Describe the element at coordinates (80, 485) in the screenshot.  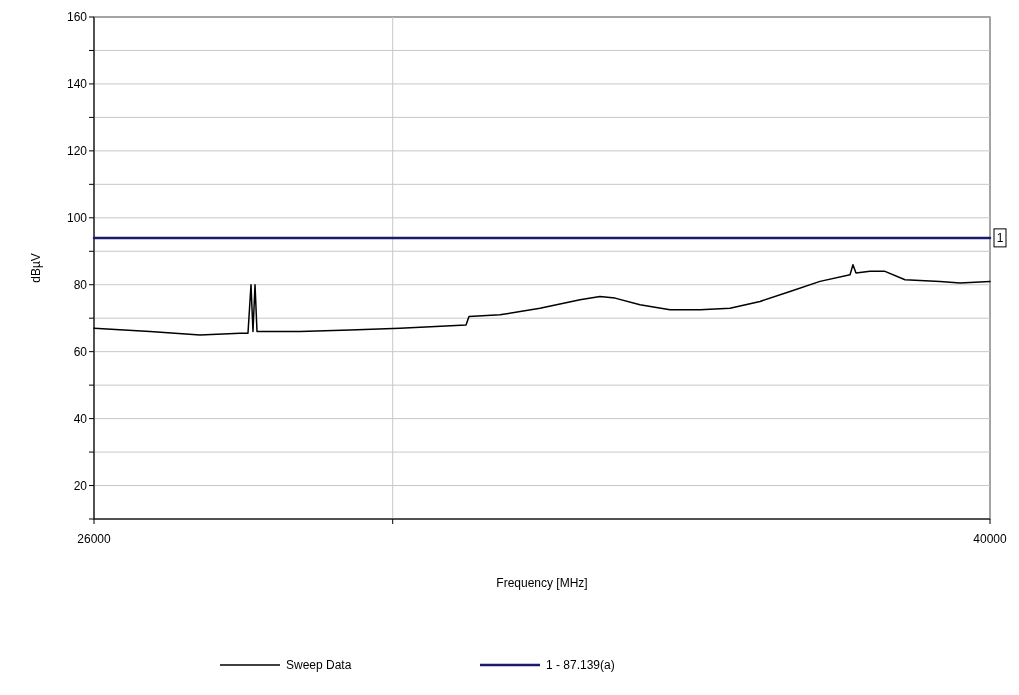
I see `y-tick-label: 20` at that location.